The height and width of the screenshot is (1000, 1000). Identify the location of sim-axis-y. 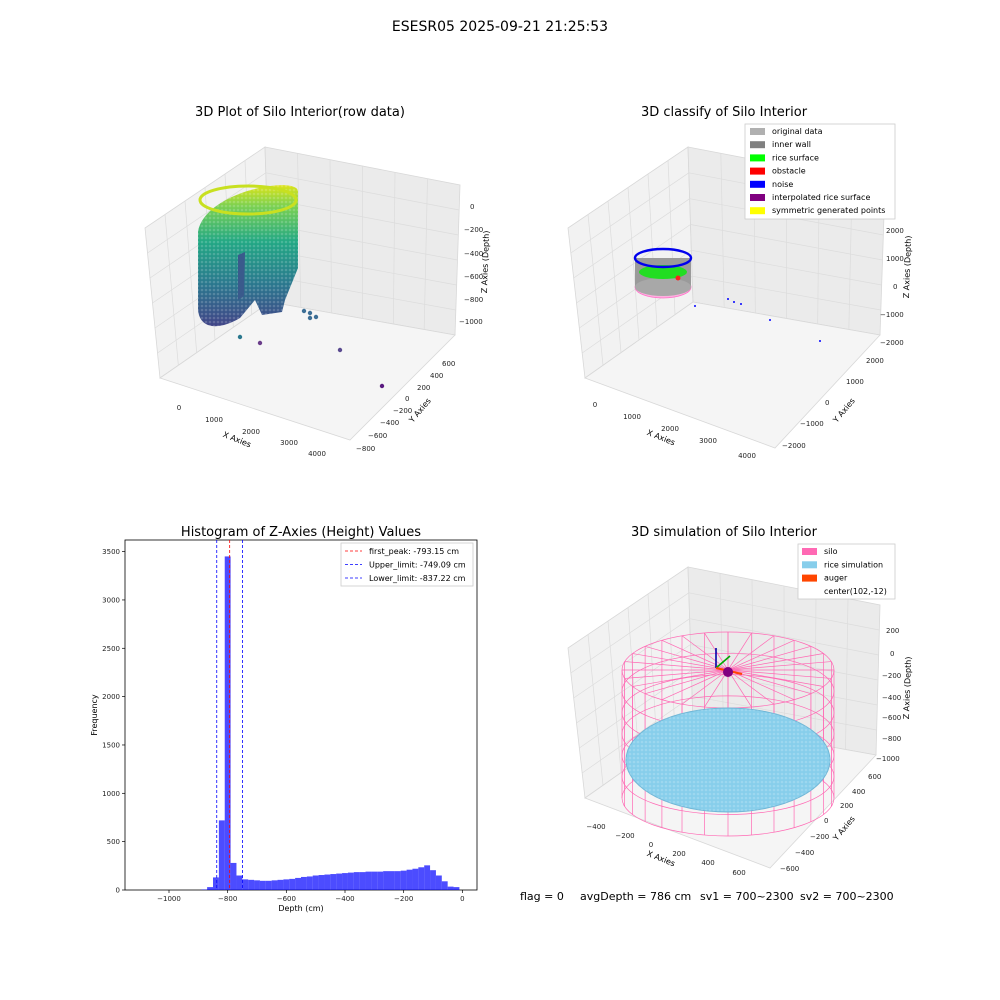
(723, 662).